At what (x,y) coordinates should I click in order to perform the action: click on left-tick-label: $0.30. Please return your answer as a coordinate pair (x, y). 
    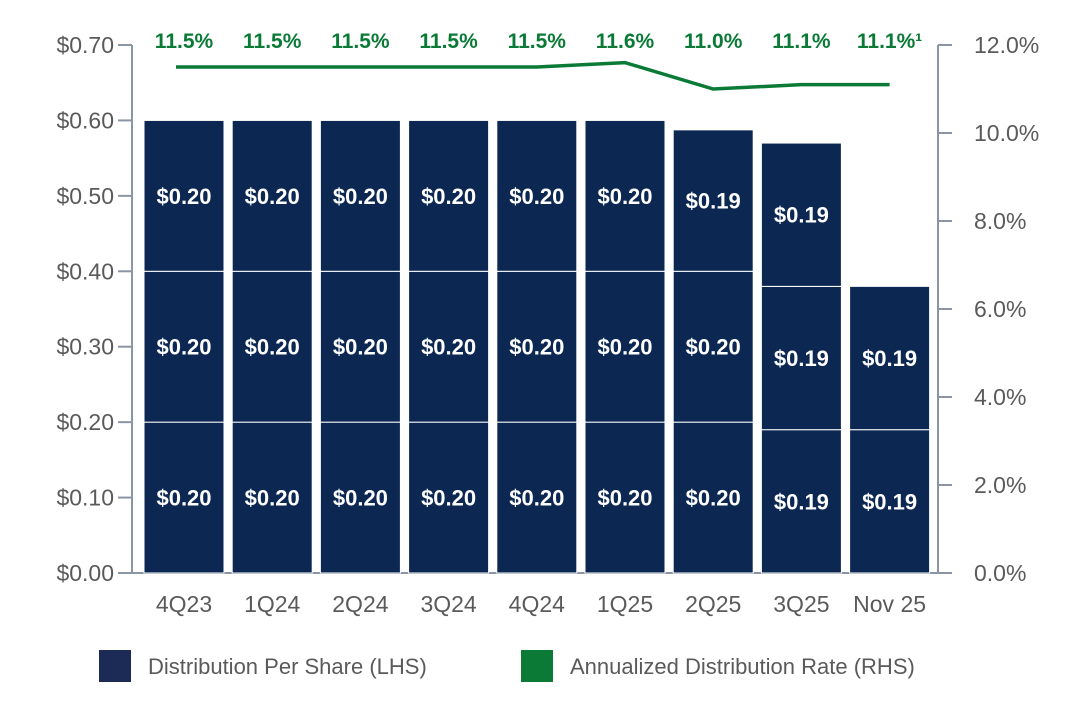
    Looking at the image, I should click on (85, 347).